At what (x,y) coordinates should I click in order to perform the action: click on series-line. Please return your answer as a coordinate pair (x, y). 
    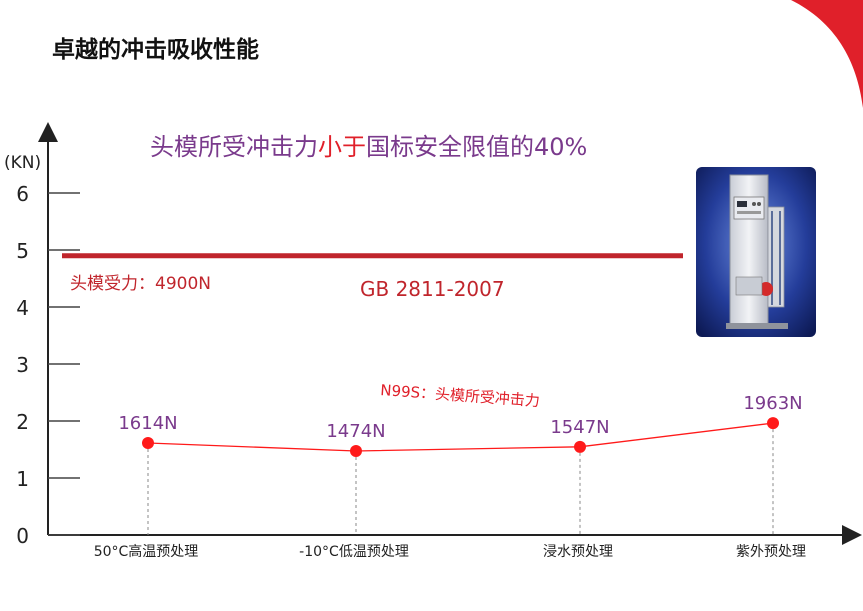
    Looking at the image, I should click on (460, 437).